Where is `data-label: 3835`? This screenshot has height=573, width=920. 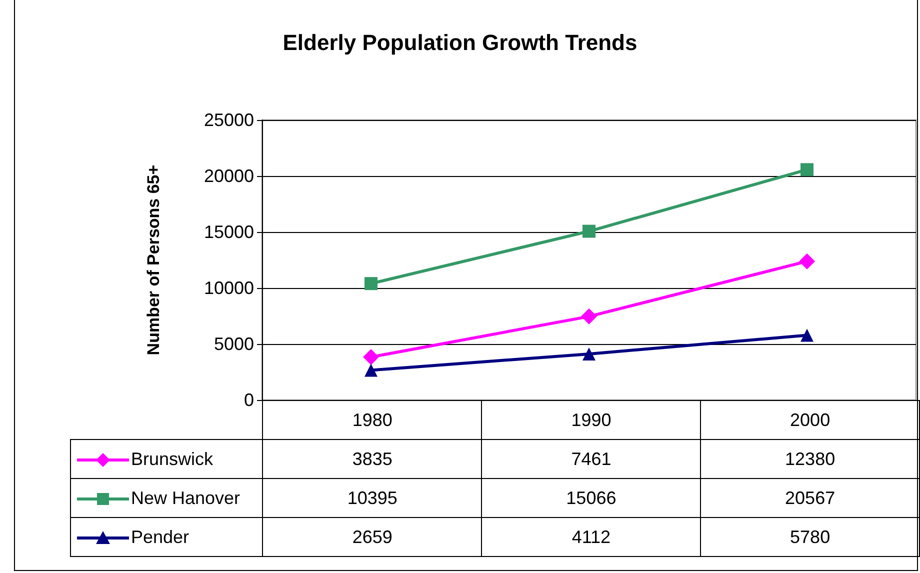 data-label: 3835 is located at coordinates (372, 459).